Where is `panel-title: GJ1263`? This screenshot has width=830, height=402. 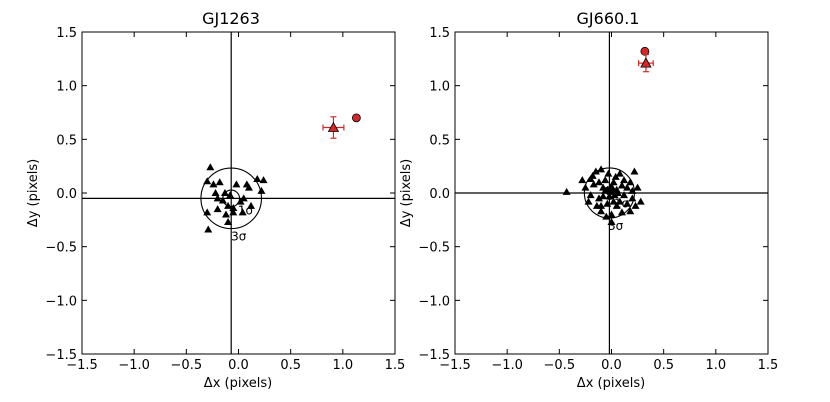 panel-title: GJ1263 is located at coordinates (231, 18).